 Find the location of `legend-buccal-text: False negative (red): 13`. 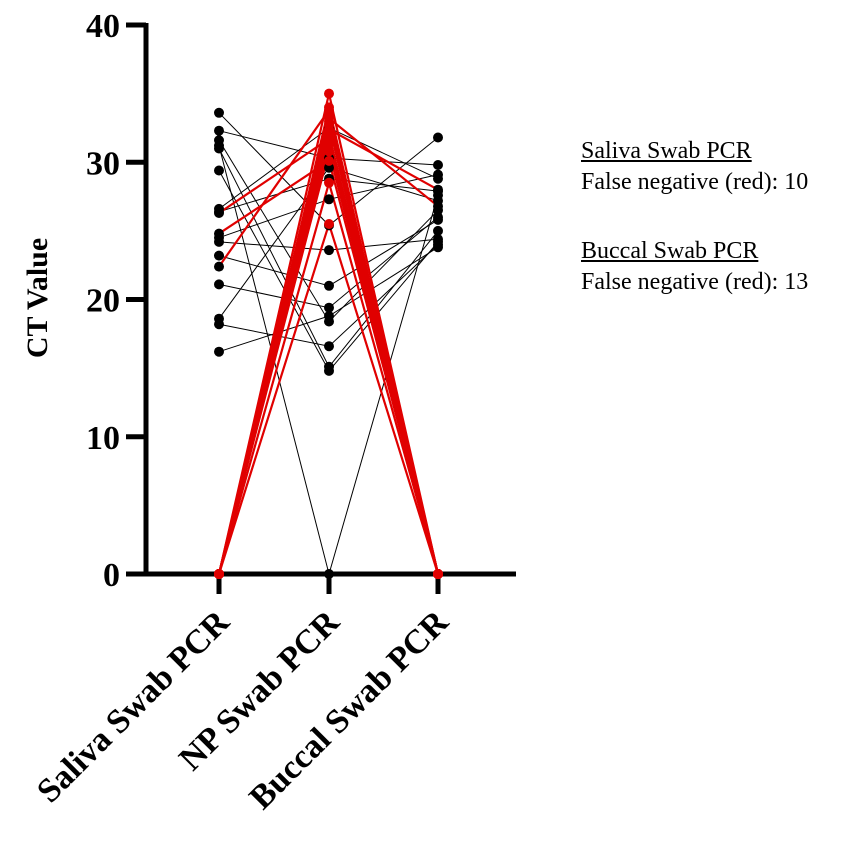

legend-buccal-text: False negative (red): 13 is located at coordinates (695, 282).